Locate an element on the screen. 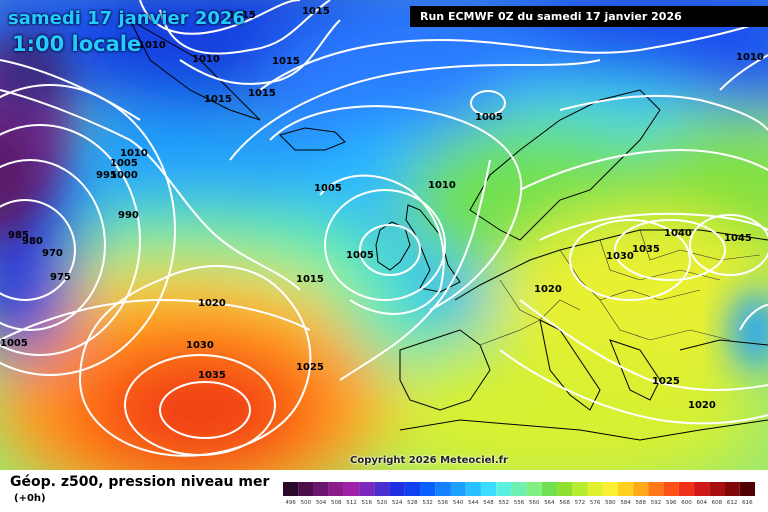 This screenshot has height=512, width=768. map-date: samedi 17 janvier 2026 is located at coordinates (126, 18).